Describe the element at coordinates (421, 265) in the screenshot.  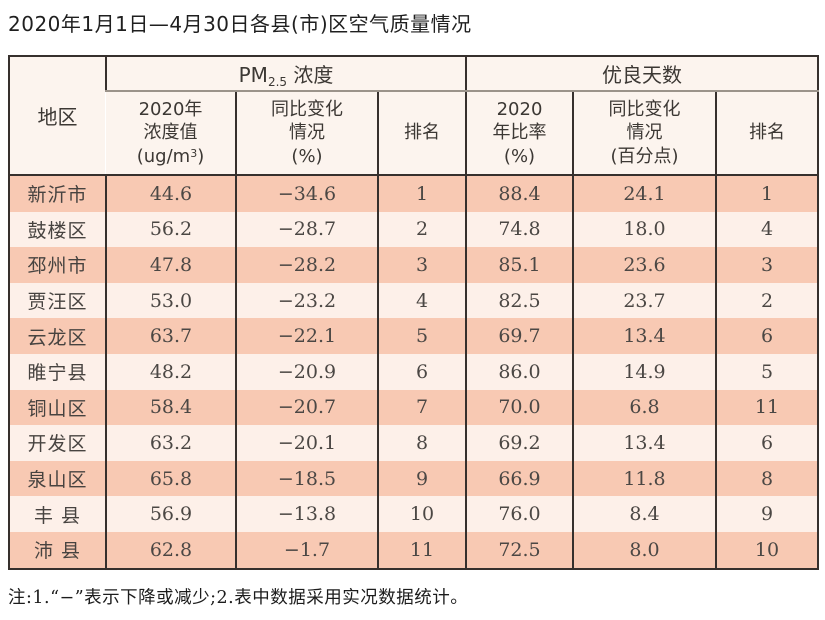
I see `cell-pm-rank: 3` at that location.